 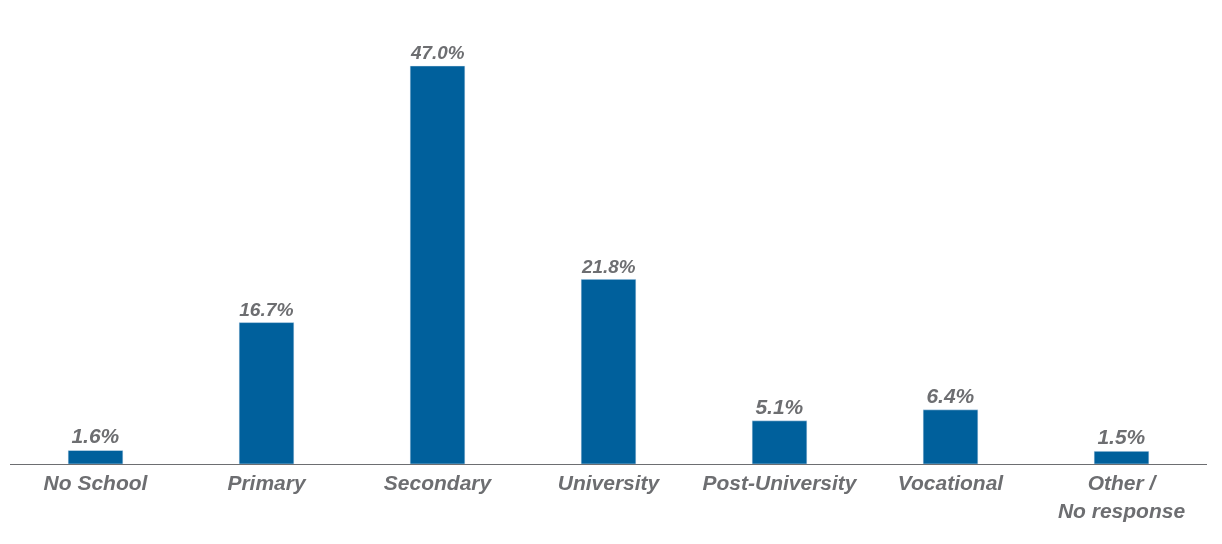 I want to click on data-label: 1.6%, so click(x=95, y=436).